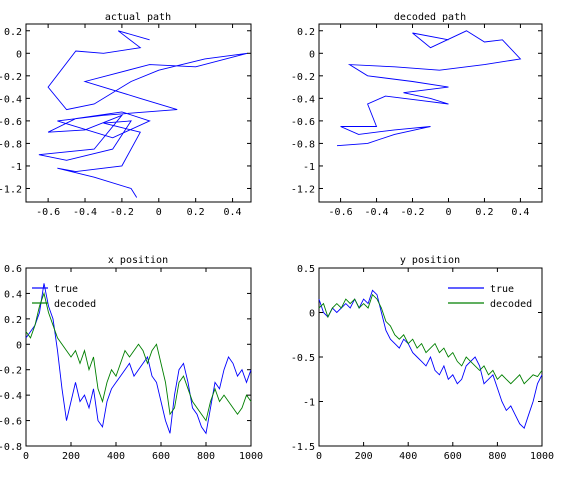  What do you see at coordinates (13, 294) in the screenshot?
I see `y-tick-label: 0.4` at bounding box center [13, 294].